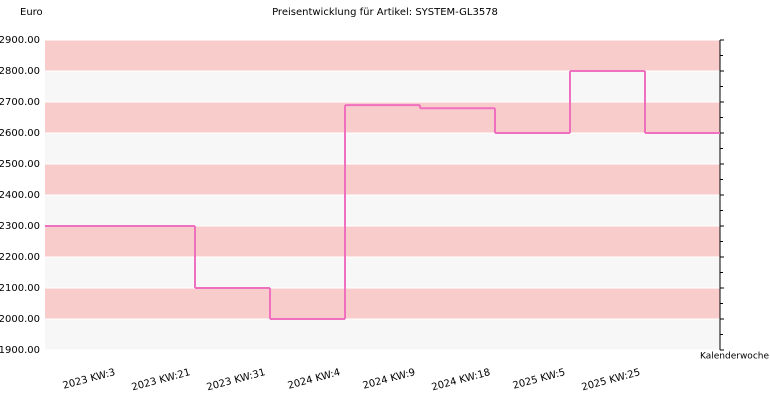  Describe the element at coordinates (89, 379) in the screenshot. I see `x-tick-label: 2023 KW:3` at that location.